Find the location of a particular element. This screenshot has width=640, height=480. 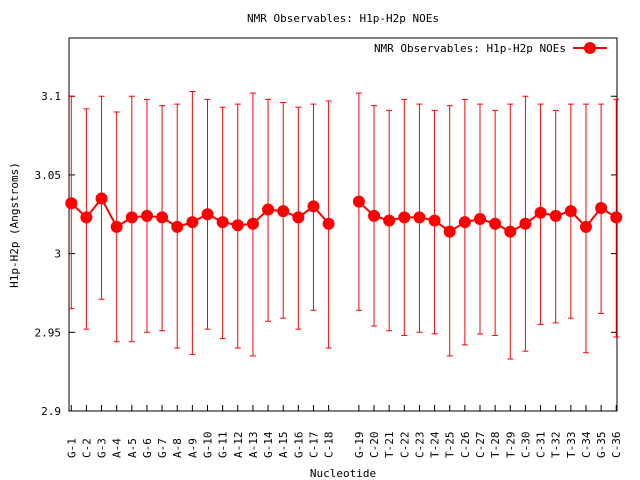

x-tick-label: T-25 is located at coordinates (450, 445).